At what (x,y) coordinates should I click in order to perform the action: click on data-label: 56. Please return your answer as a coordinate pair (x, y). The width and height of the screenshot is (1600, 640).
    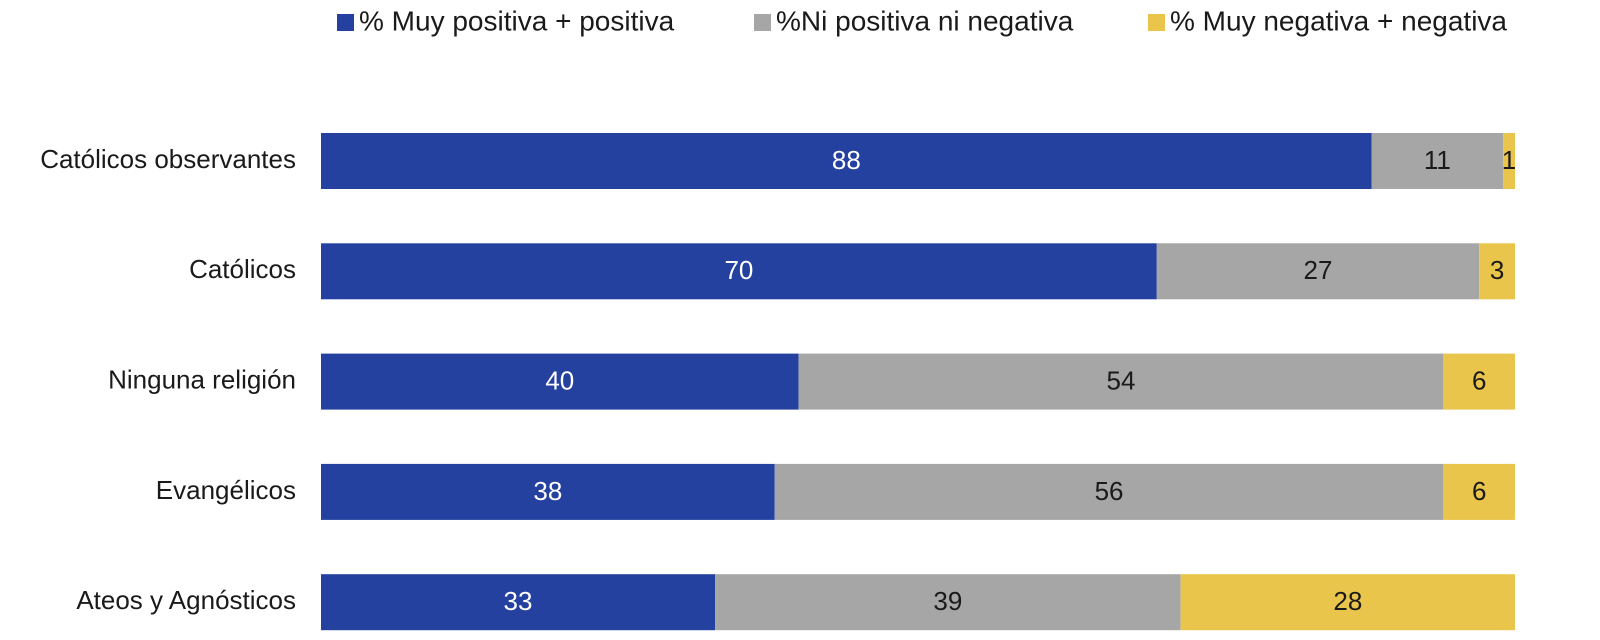
    Looking at the image, I should click on (1109, 491).